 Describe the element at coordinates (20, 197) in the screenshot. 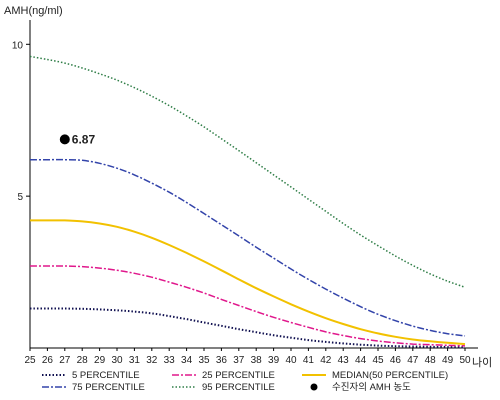

I see `y-tick-label: 5` at that location.